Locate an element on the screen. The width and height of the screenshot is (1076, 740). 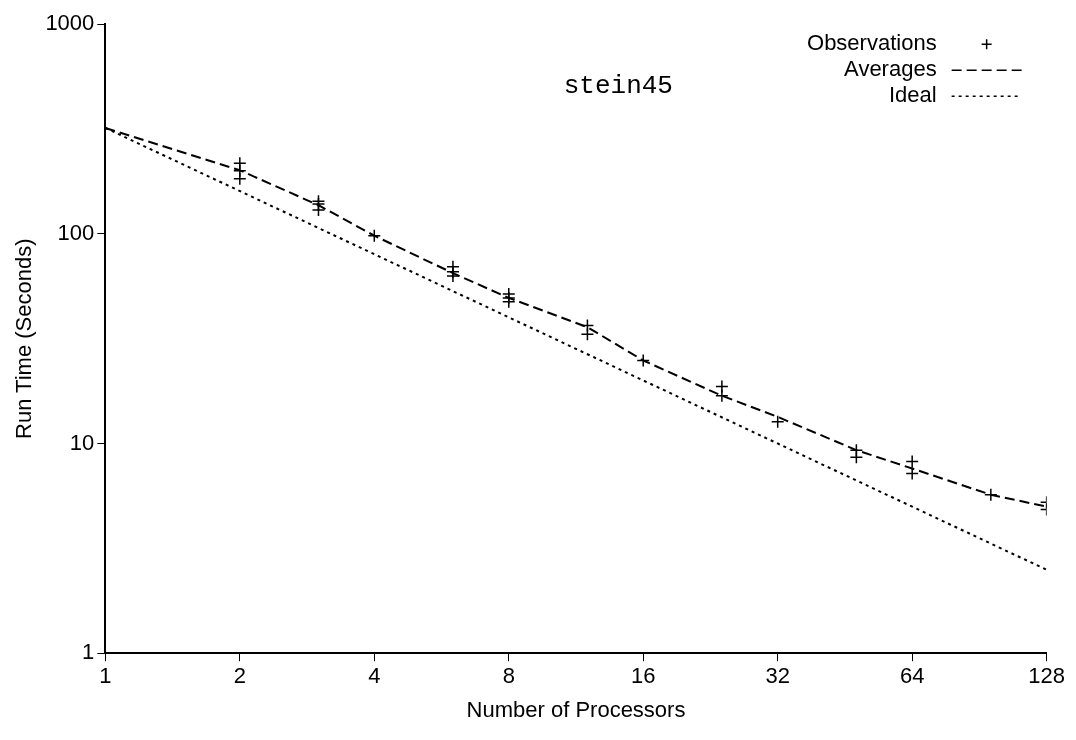
text: stein45 is located at coordinates (618, 86).